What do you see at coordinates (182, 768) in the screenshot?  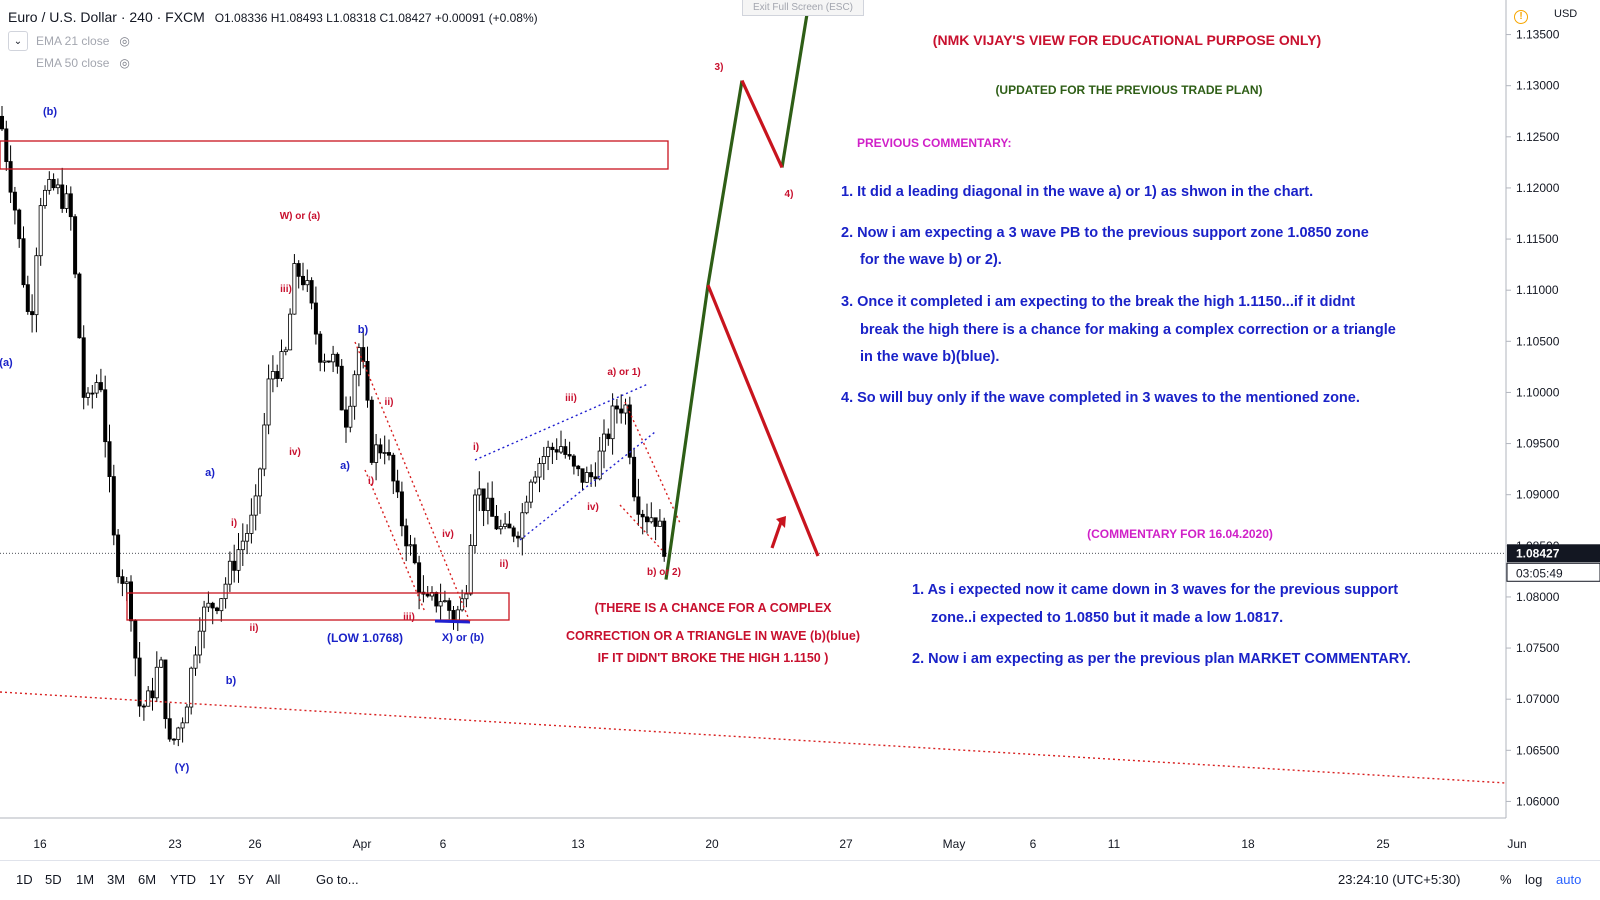 I see `wave-label-blue: (Y)` at bounding box center [182, 768].